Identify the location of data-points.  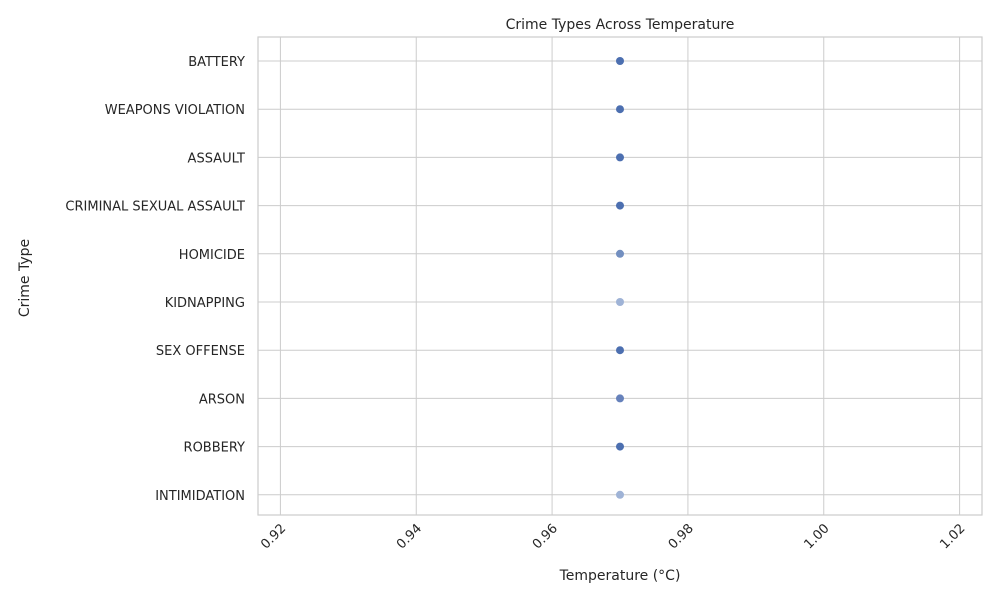
(620, 278).